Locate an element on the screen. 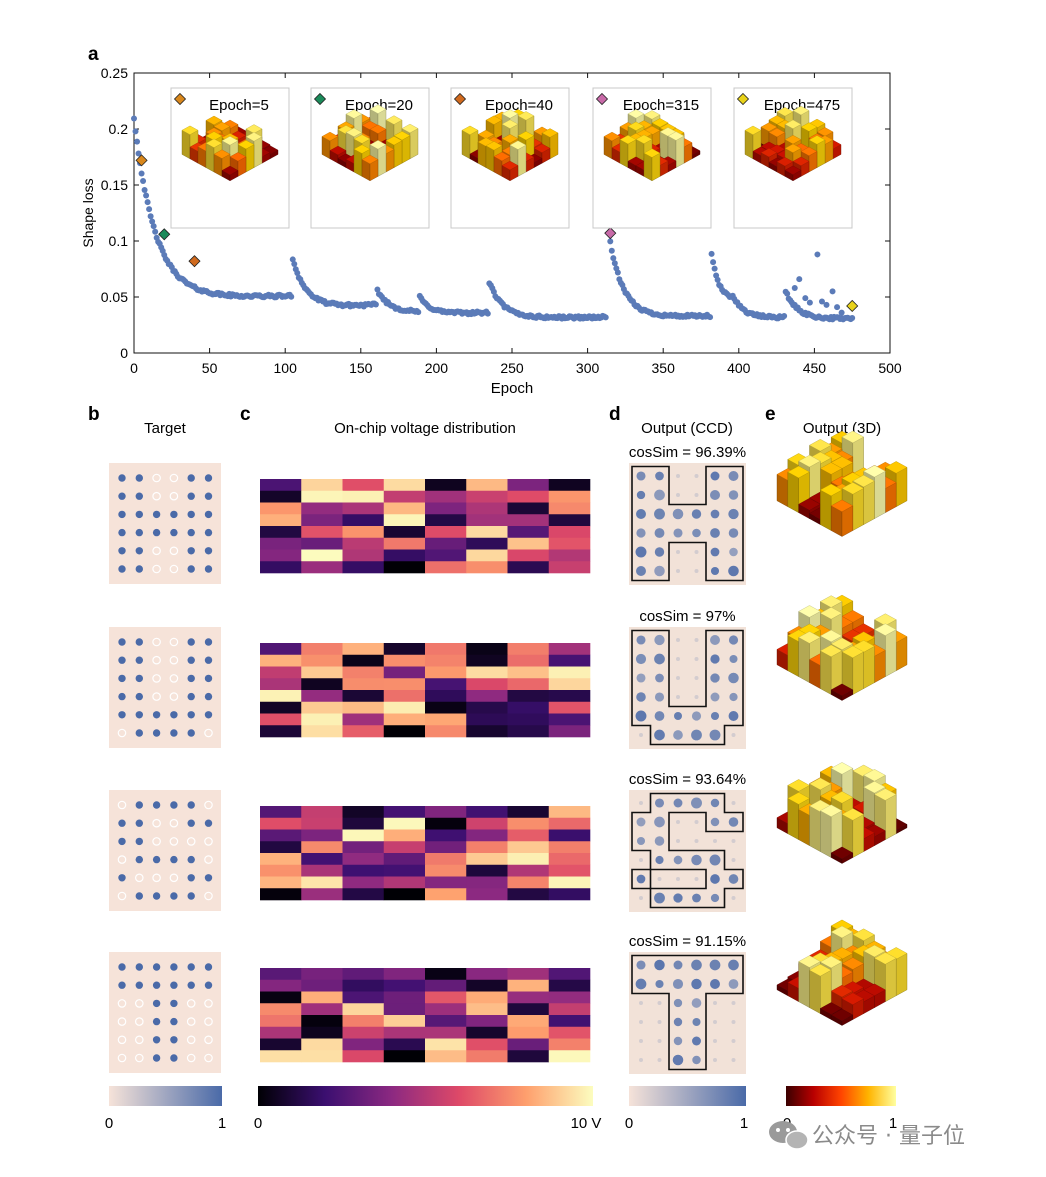 The height and width of the screenshot is (1177, 1046). cos-sim-label: cosSim = 96.39% is located at coordinates (687, 452).